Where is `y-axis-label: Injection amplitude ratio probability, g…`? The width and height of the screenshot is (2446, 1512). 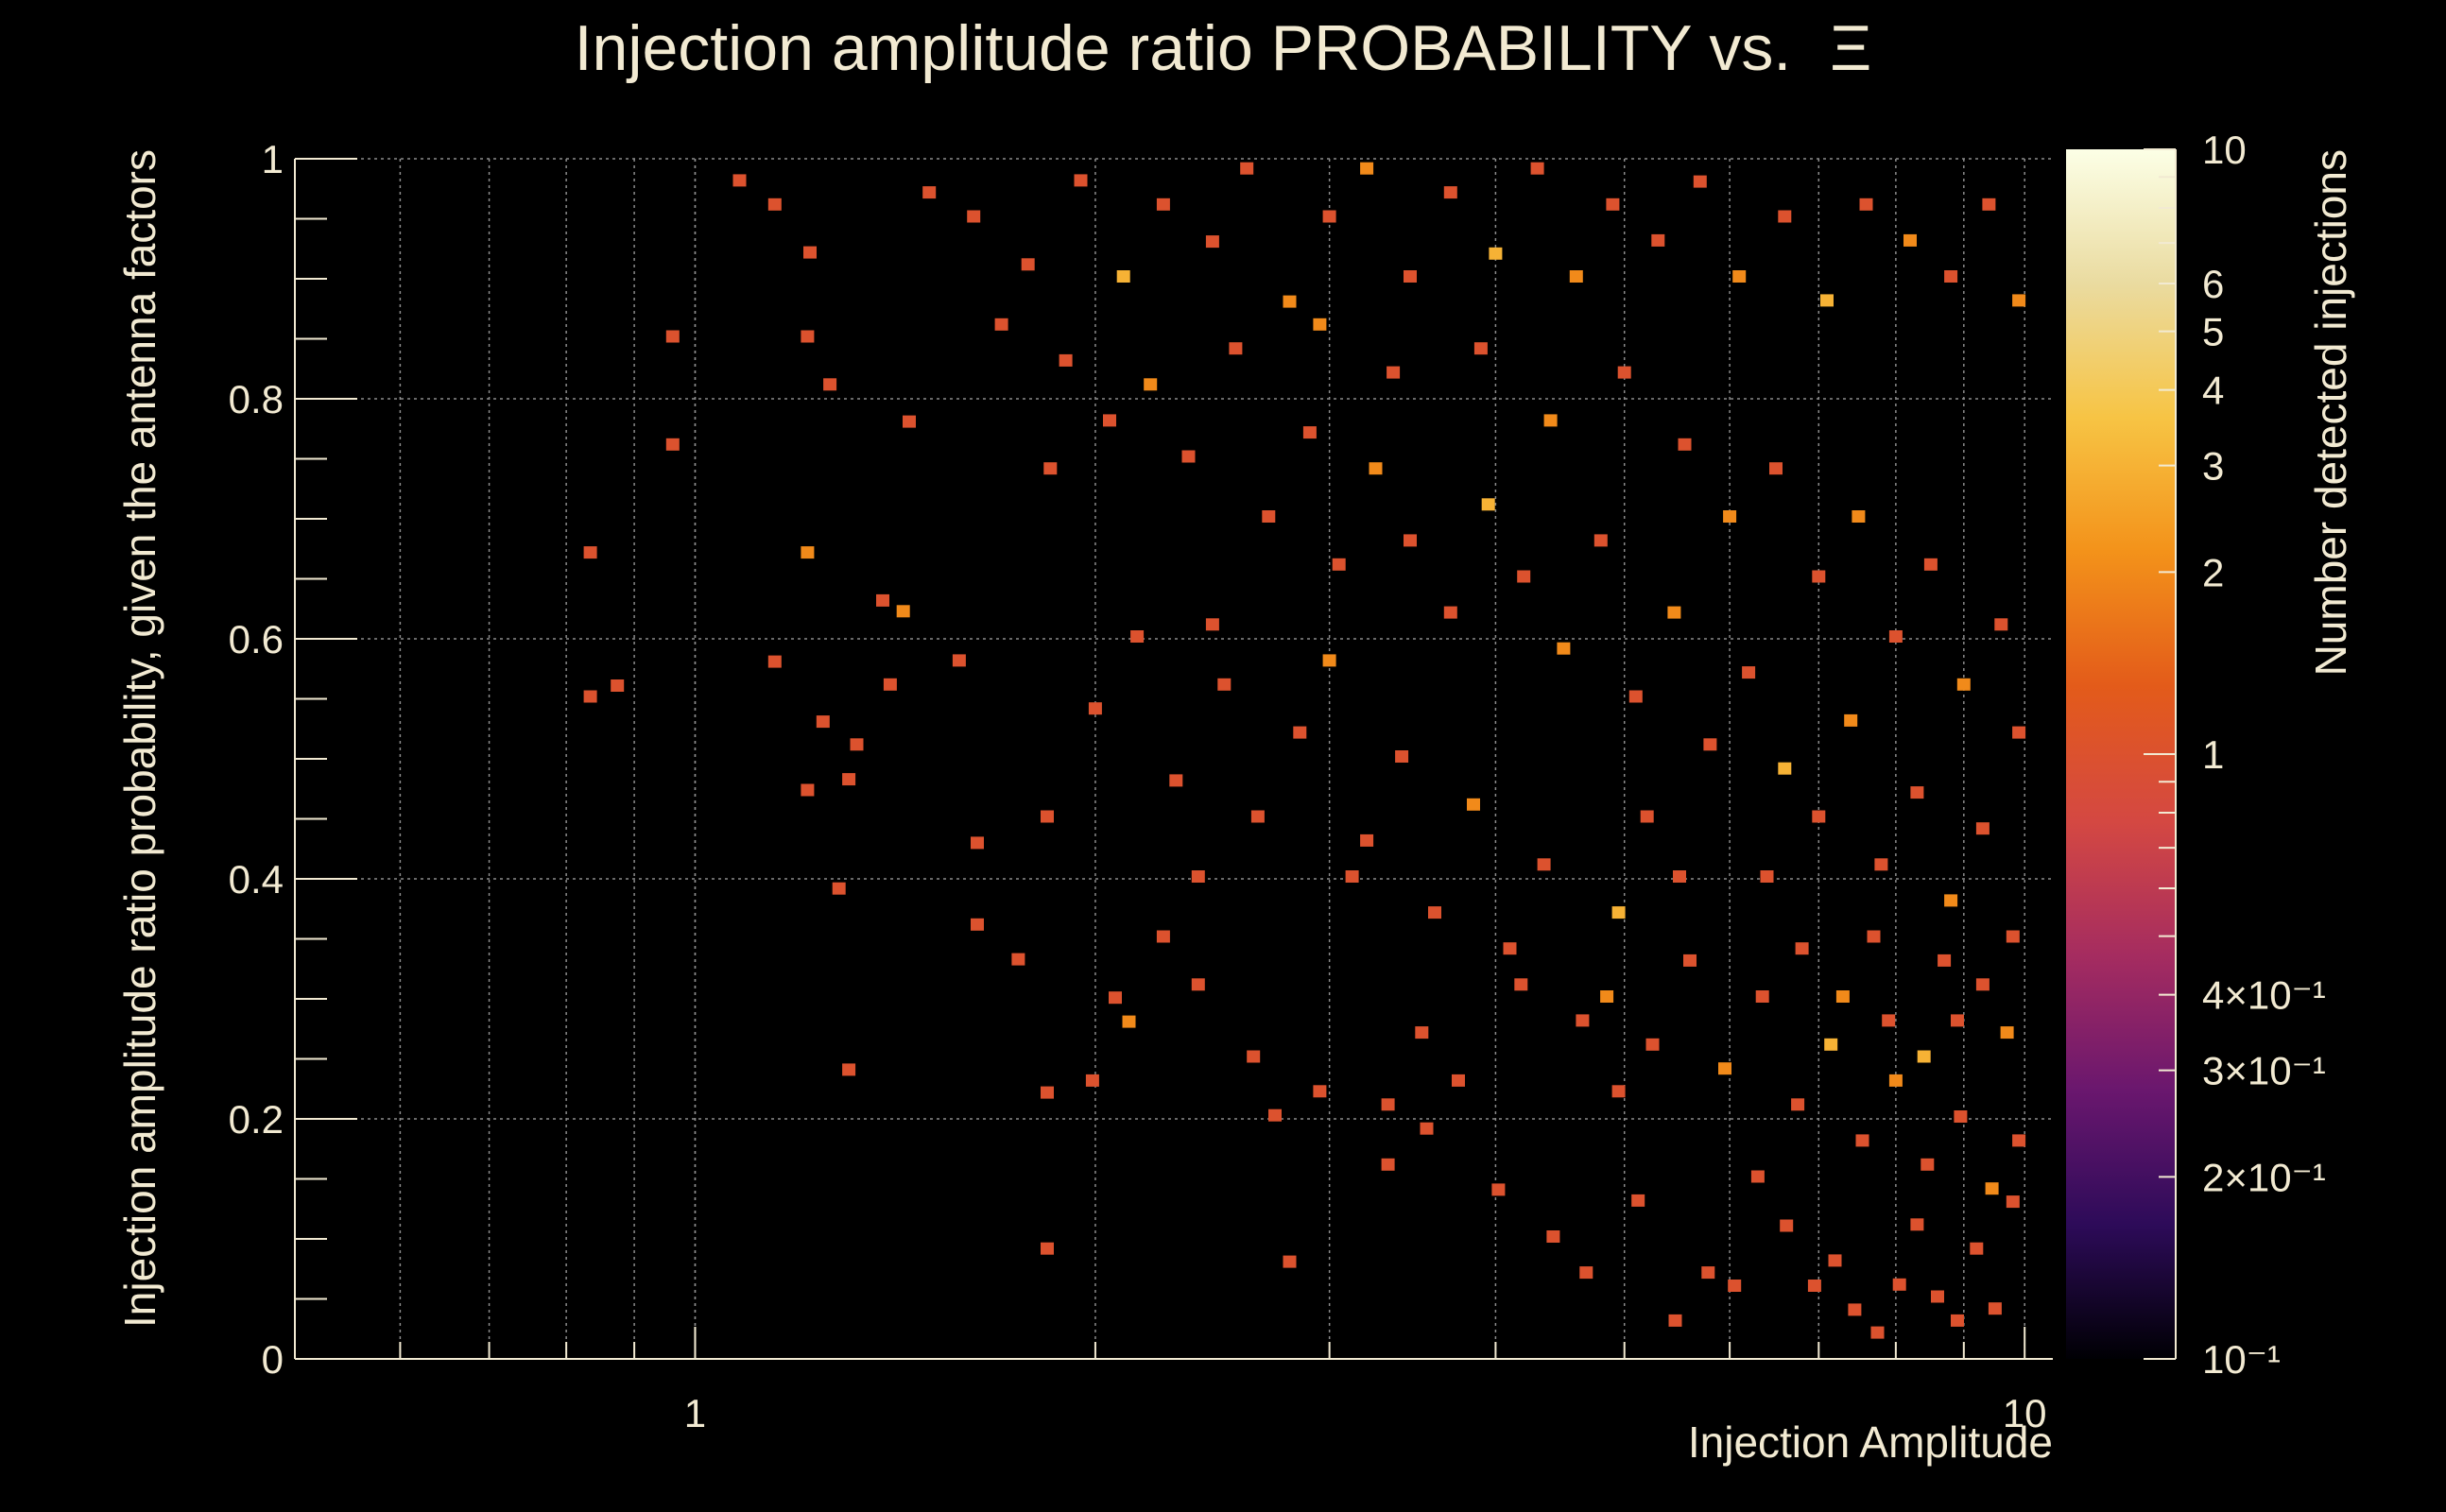
y-axis-label: Injection amplitude ratio probability, g… is located at coordinates (139, 738).